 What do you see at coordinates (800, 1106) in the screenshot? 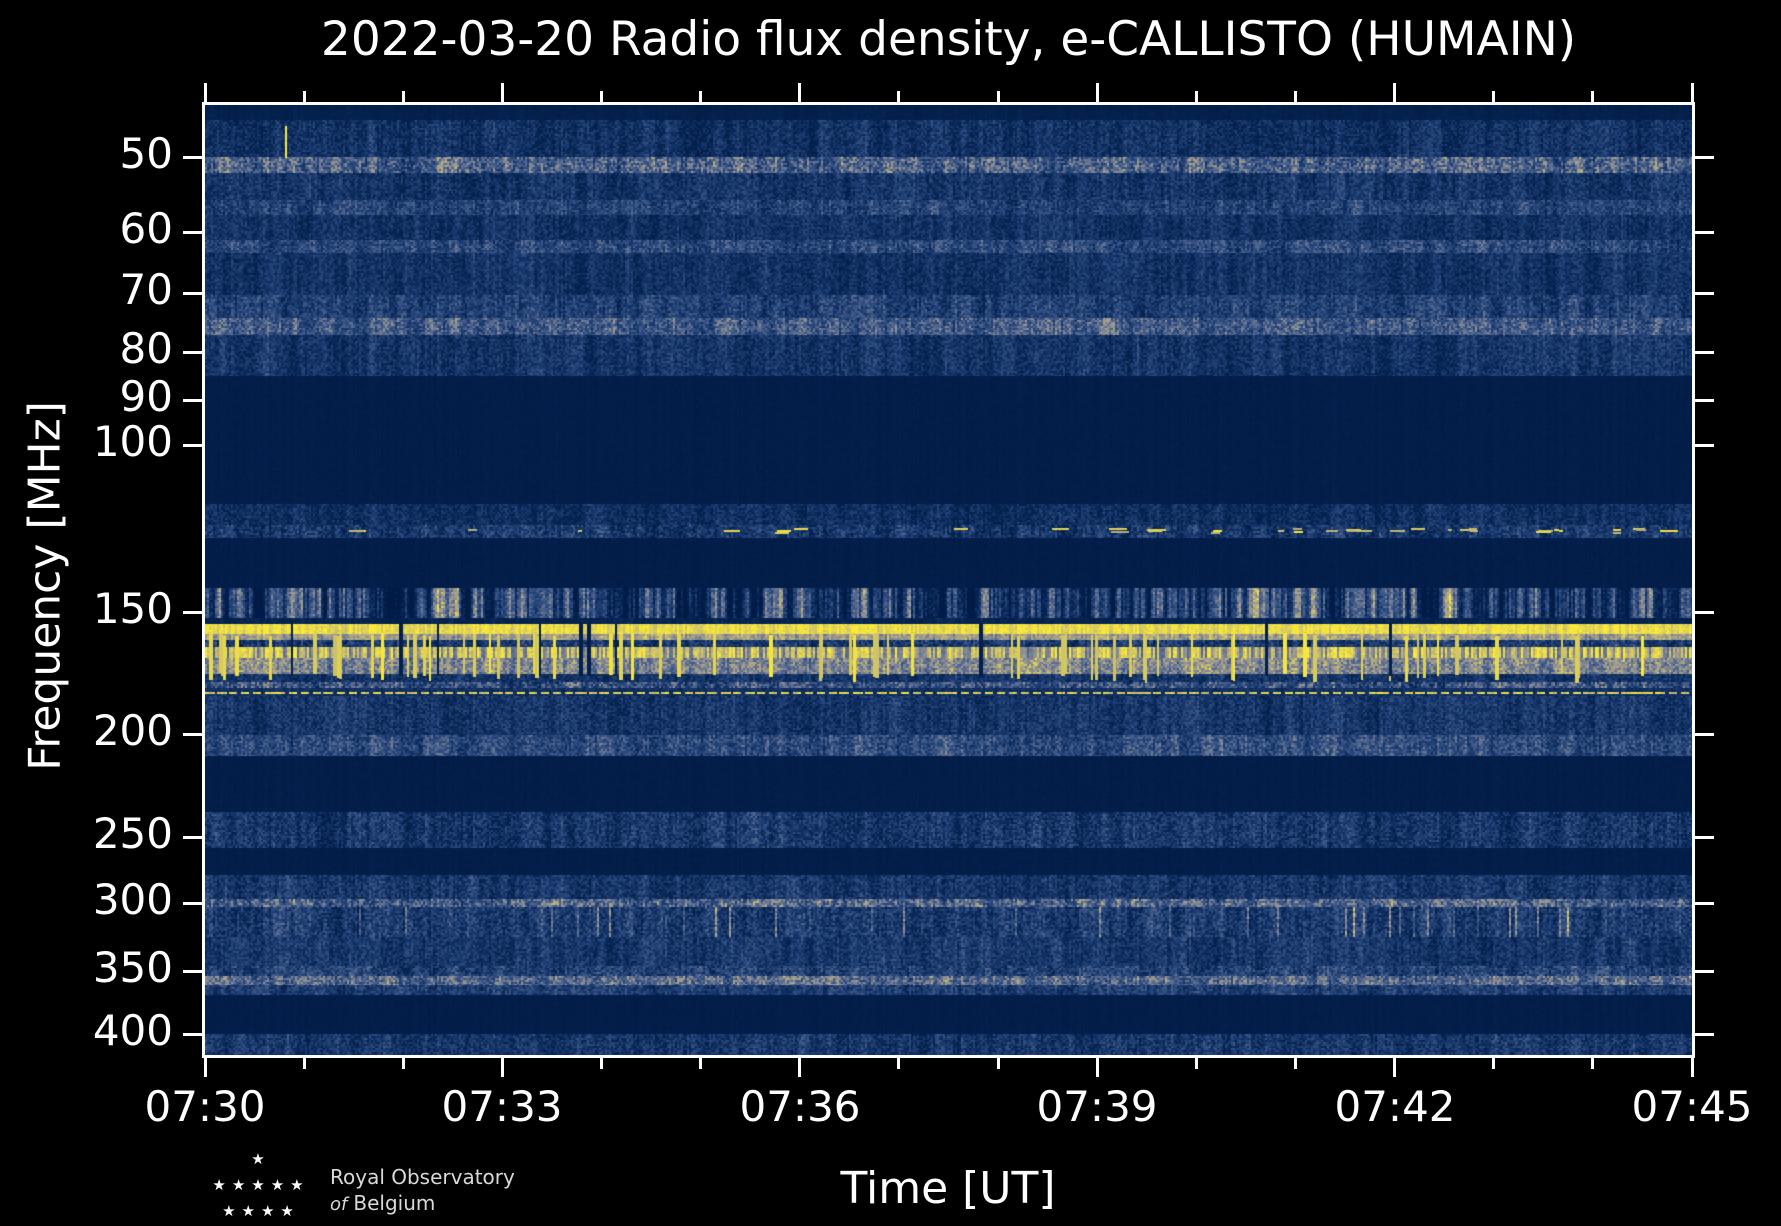
I see `x-tick-label: 07:36` at bounding box center [800, 1106].